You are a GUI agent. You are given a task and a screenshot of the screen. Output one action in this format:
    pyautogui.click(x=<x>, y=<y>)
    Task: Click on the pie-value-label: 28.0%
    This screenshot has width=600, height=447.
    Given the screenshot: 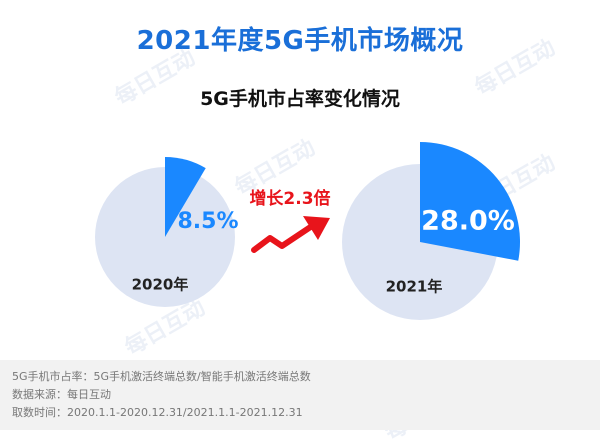 What is the action you would take?
    pyautogui.click(x=468, y=221)
    